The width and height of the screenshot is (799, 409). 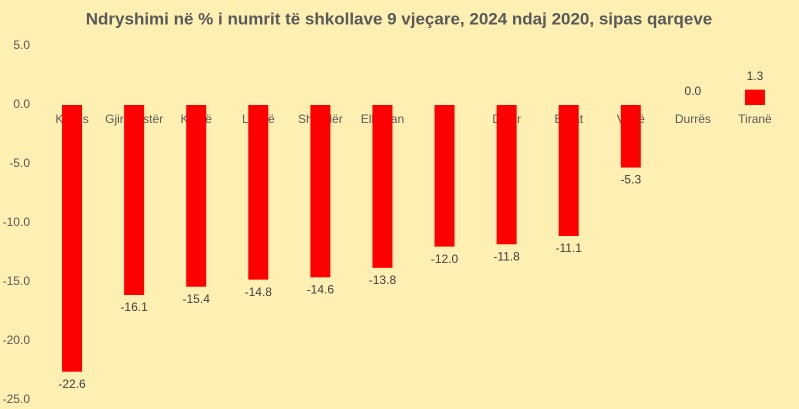 What do you see at coordinates (755, 119) in the screenshot?
I see `x-tick-label: Tiranë` at bounding box center [755, 119].